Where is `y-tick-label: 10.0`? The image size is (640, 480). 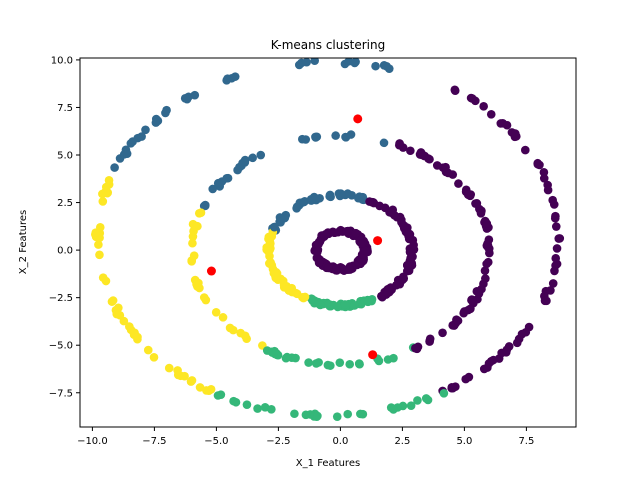 y-tick-label: 10.0 is located at coordinates (62, 60).